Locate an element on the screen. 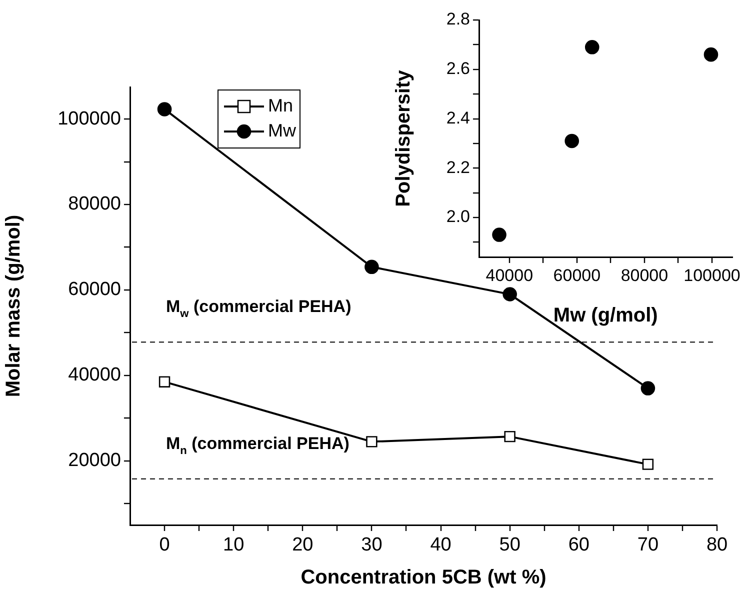 The height and width of the screenshot is (592, 744). y-tick-label: 20000 is located at coordinates (94, 461).